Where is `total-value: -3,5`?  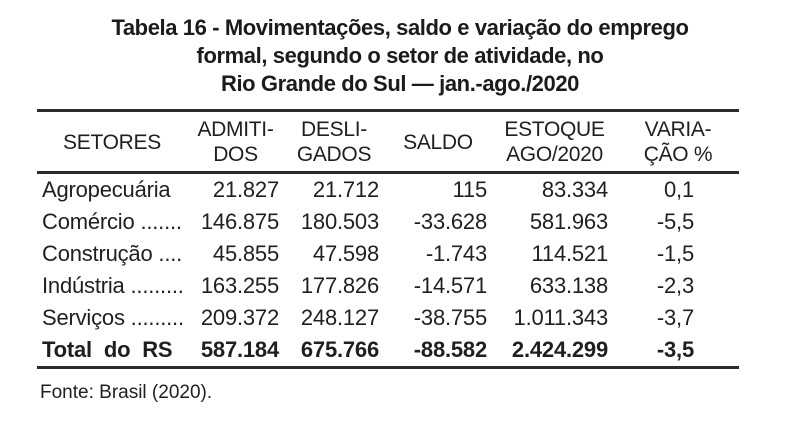
total-value: -3,5 is located at coordinates (678, 351).